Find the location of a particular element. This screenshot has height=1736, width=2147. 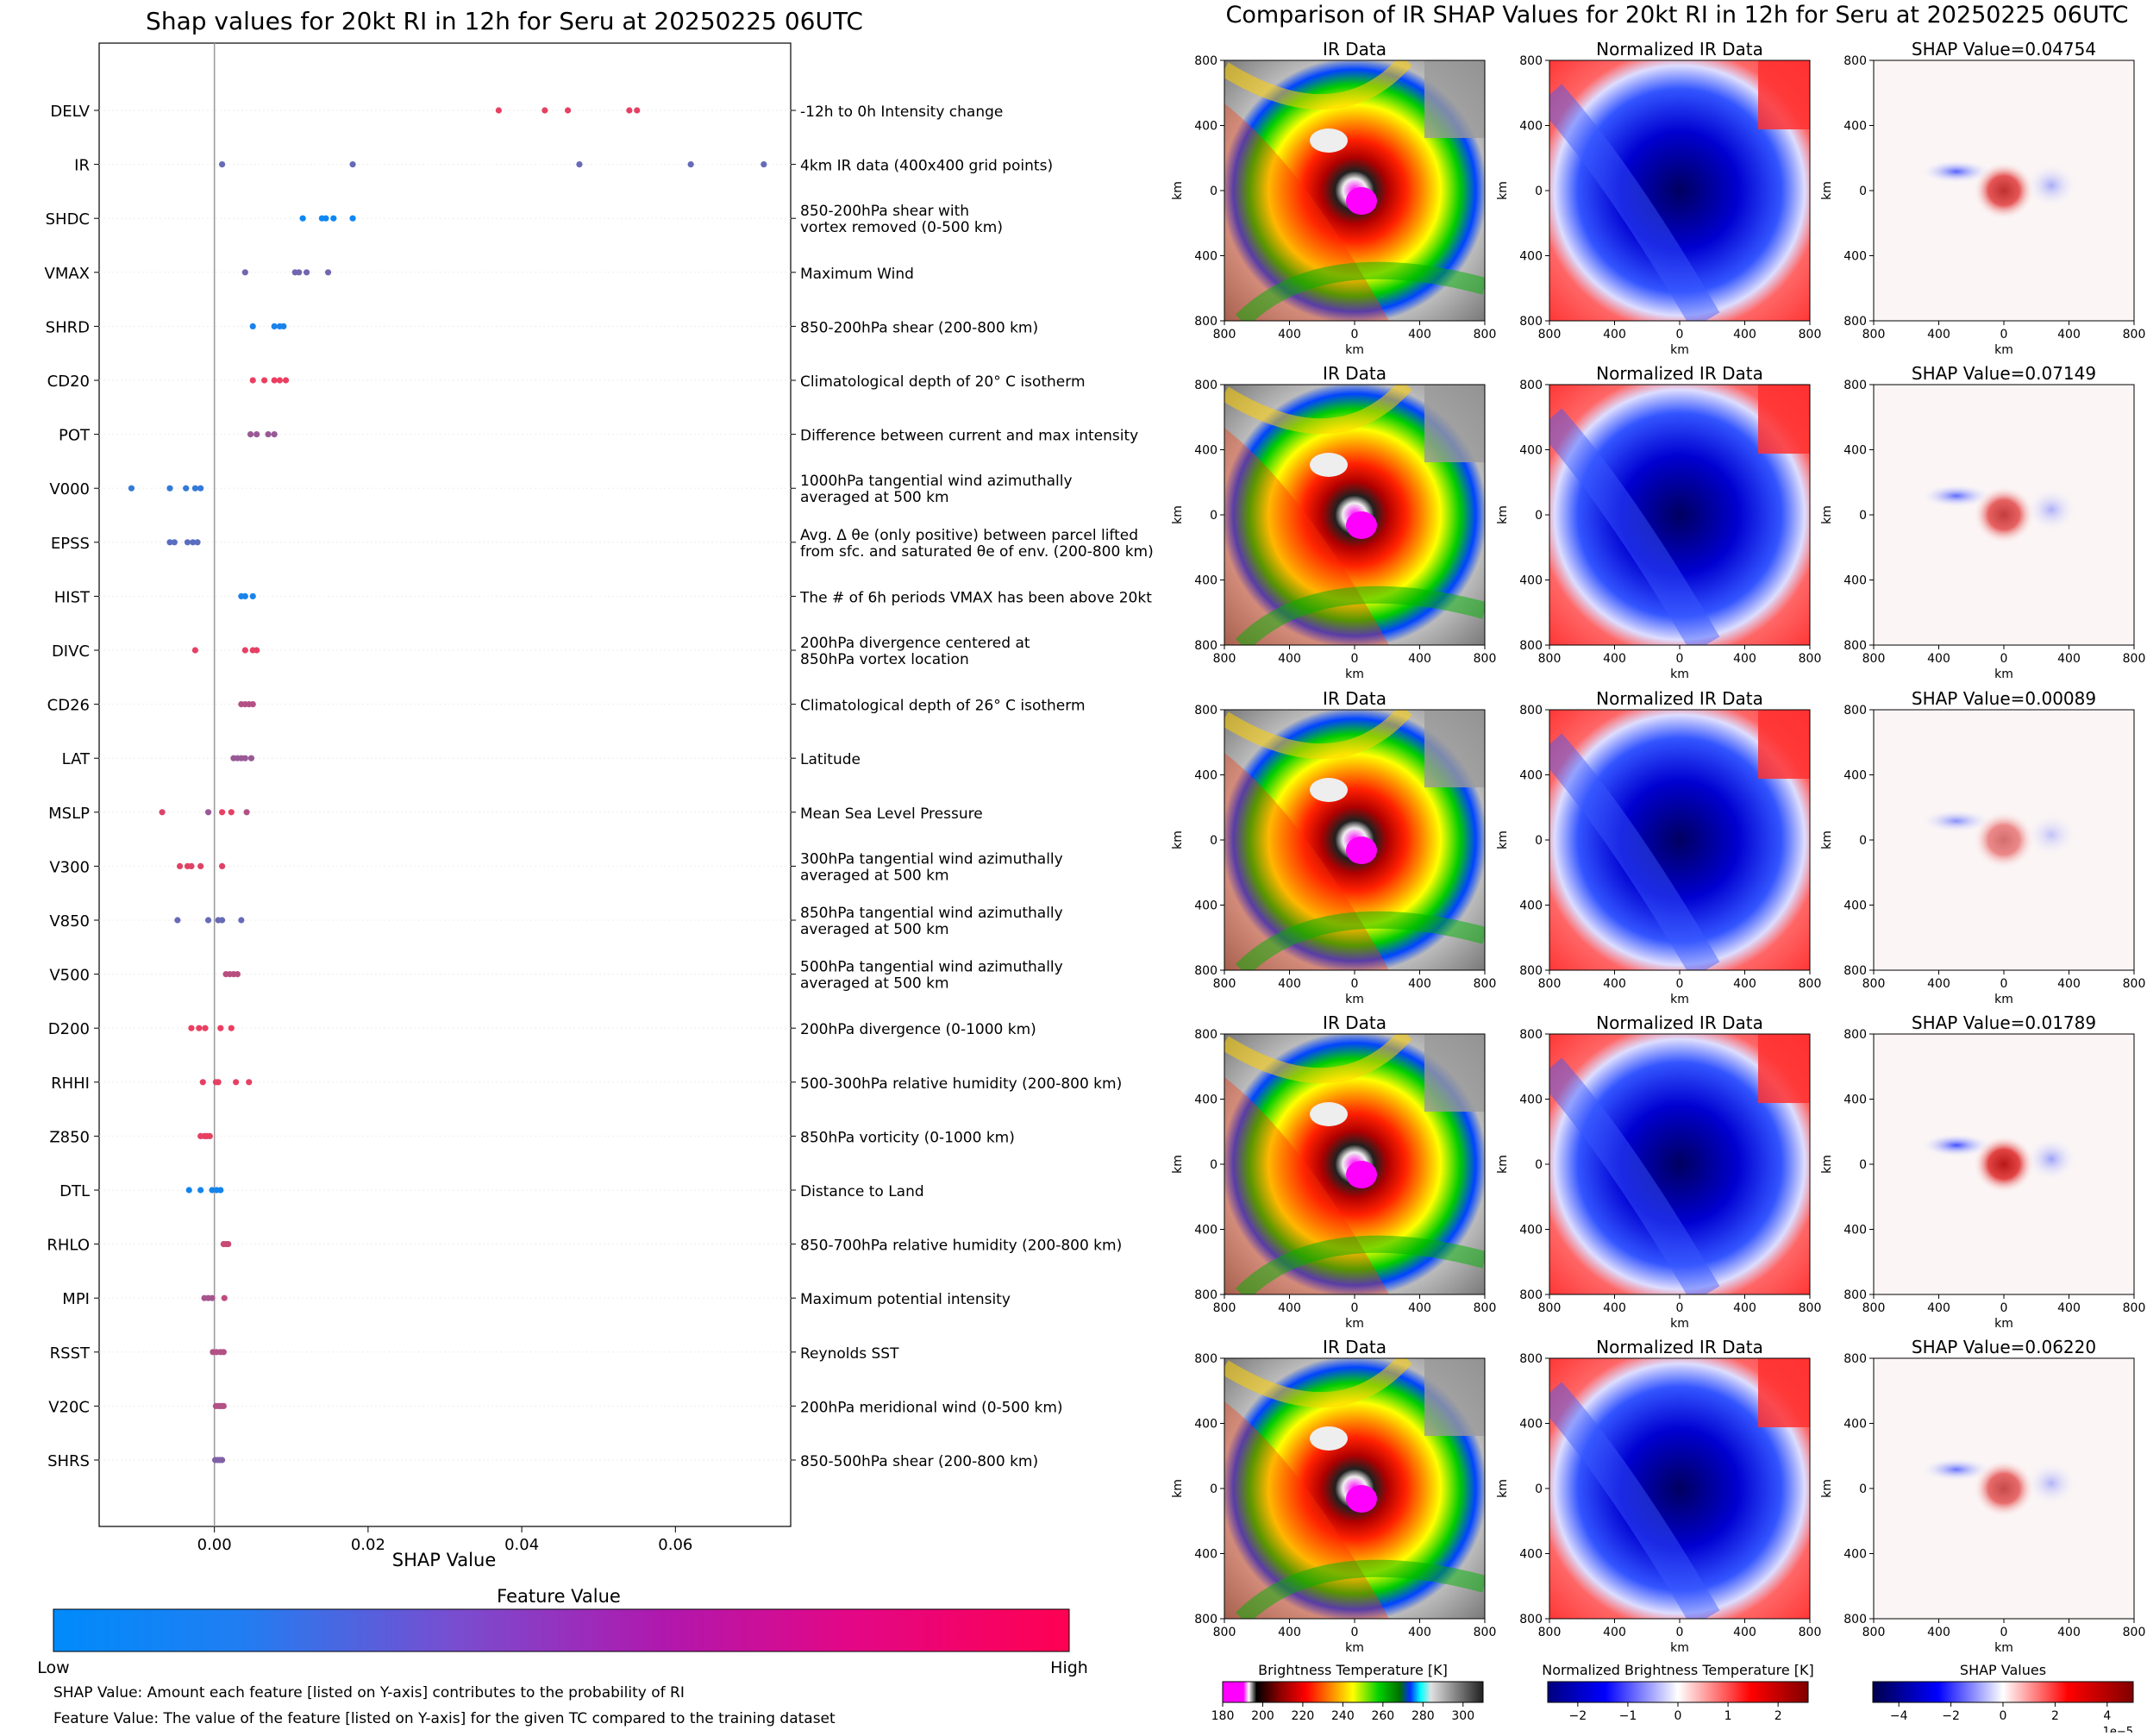

colorbar-tick-label: 2 is located at coordinates (2055, 1716).